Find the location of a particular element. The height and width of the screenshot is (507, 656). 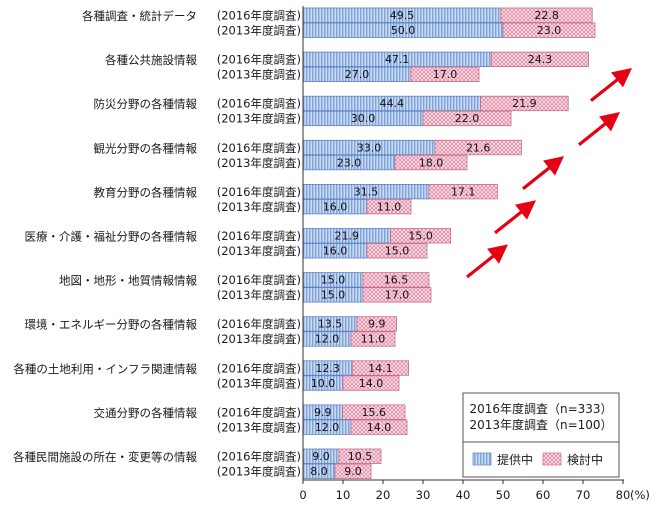

category-label: 防災分野の各種情報 is located at coordinates (146, 104).